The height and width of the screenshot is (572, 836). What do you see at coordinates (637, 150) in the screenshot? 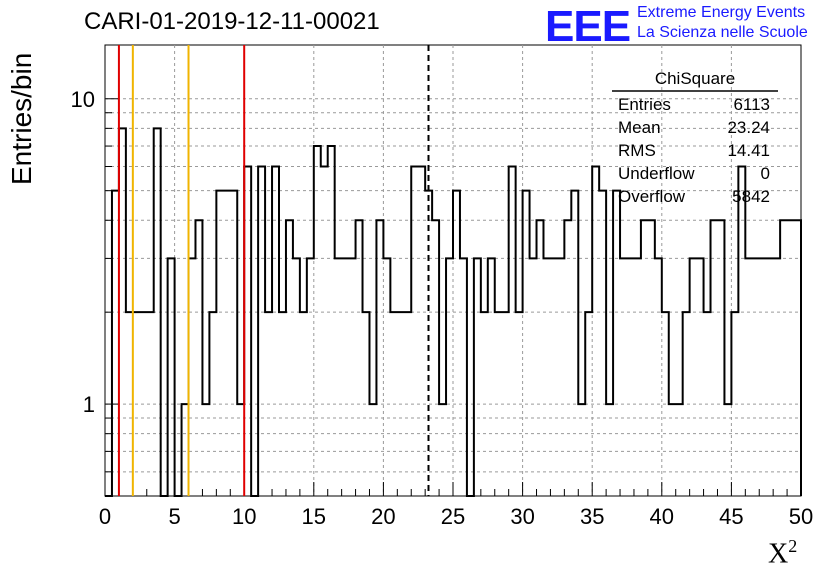
I see `stats-label: RMS` at bounding box center [637, 150].